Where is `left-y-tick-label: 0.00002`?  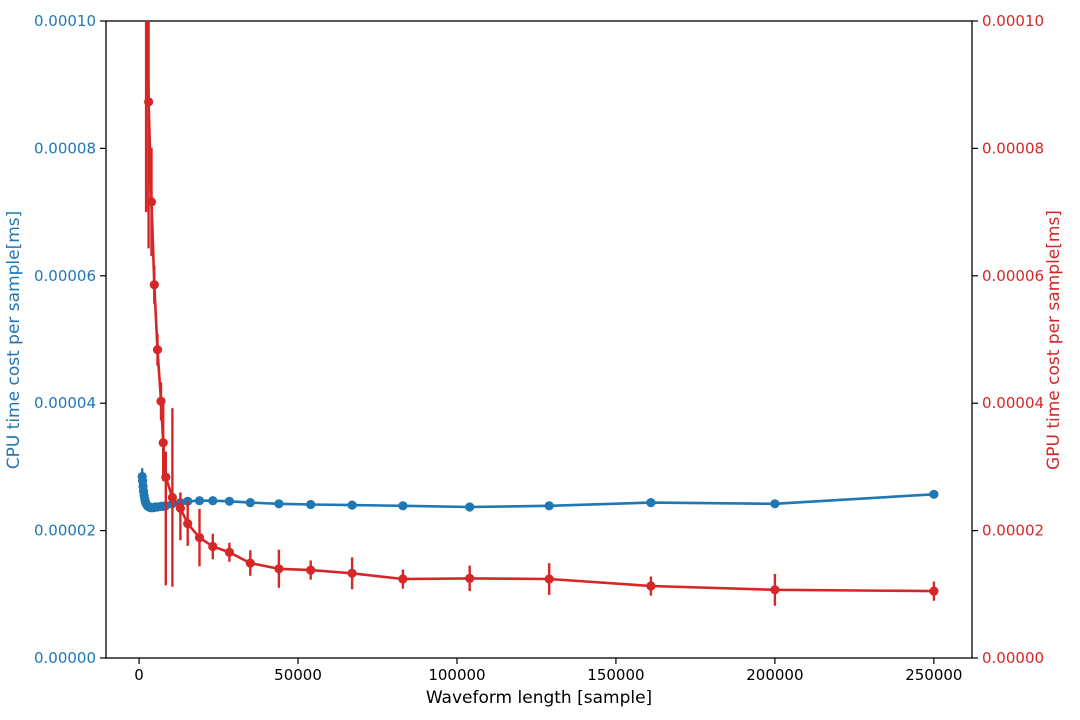 left-y-tick-label: 0.00002 is located at coordinates (65, 531).